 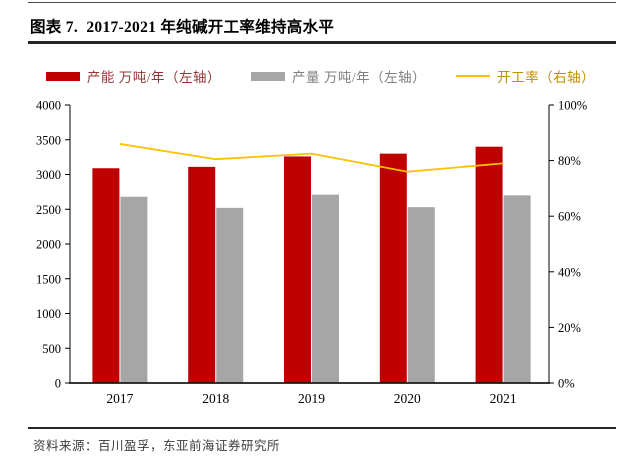 What do you see at coordinates (51, 349) in the screenshot?
I see `left-axis-tick-label: 500` at bounding box center [51, 349].